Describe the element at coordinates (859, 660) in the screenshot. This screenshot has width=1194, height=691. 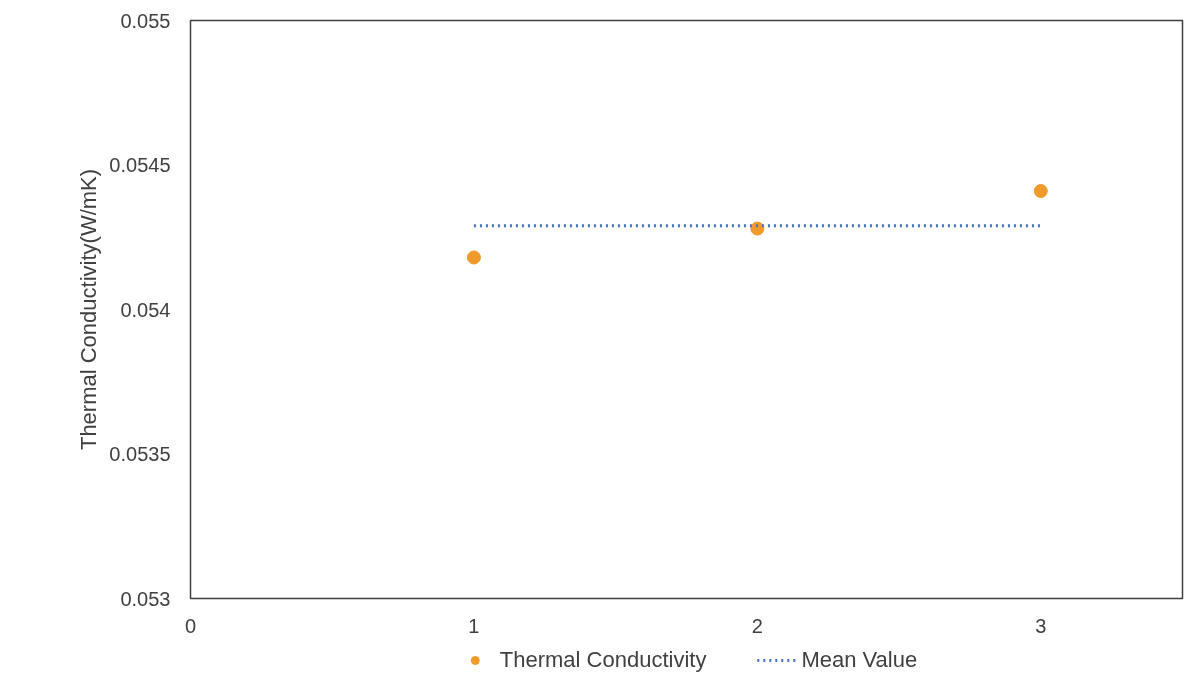
I see `legend-label: Mean Value` at that location.